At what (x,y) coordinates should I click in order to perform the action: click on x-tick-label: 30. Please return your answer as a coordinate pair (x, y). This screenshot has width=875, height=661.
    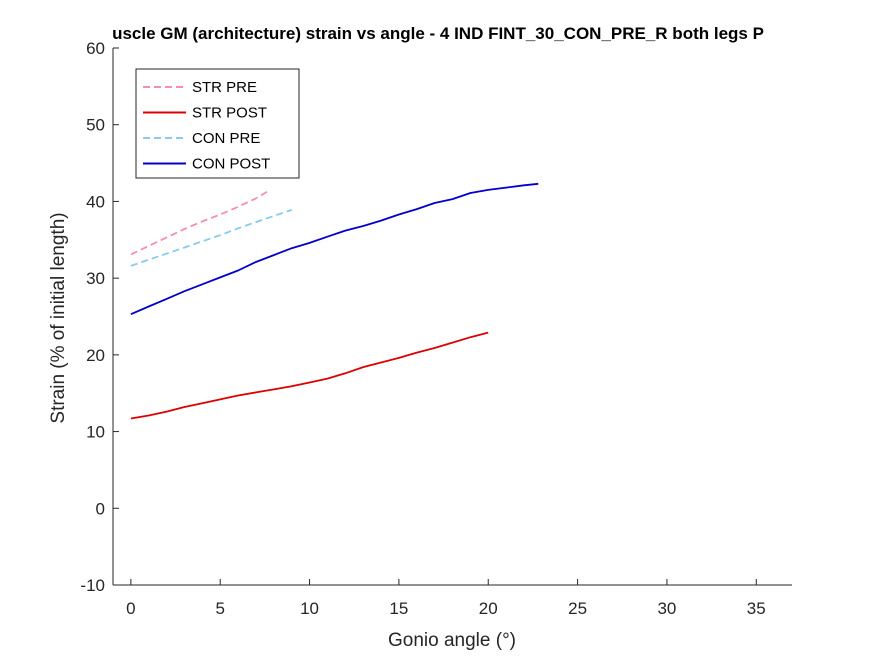
    Looking at the image, I should click on (666, 608).